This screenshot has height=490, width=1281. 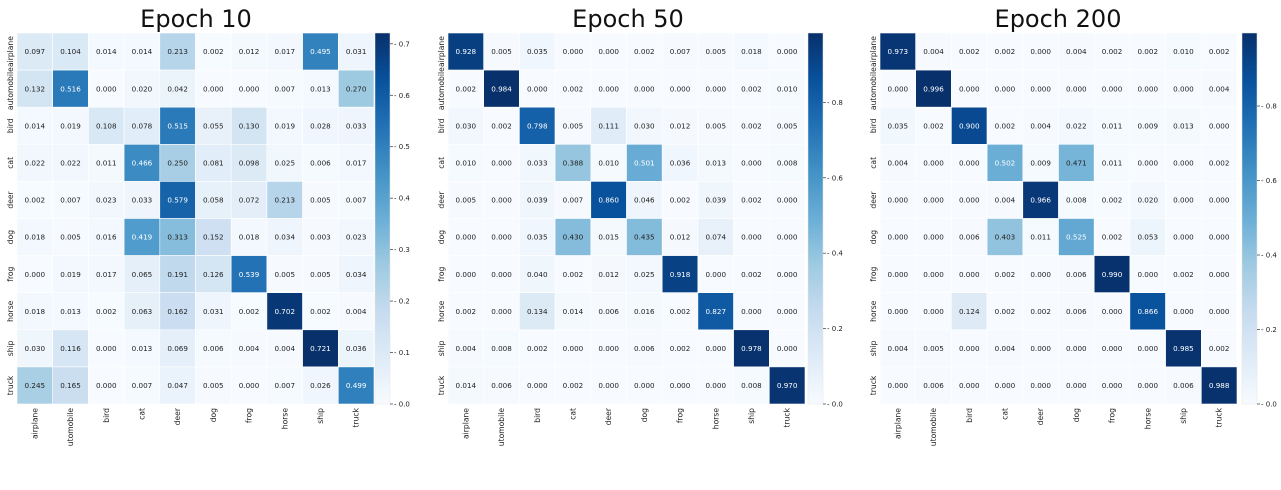 I want to click on cell-value-label: 0.130, so click(x=249, y=125).